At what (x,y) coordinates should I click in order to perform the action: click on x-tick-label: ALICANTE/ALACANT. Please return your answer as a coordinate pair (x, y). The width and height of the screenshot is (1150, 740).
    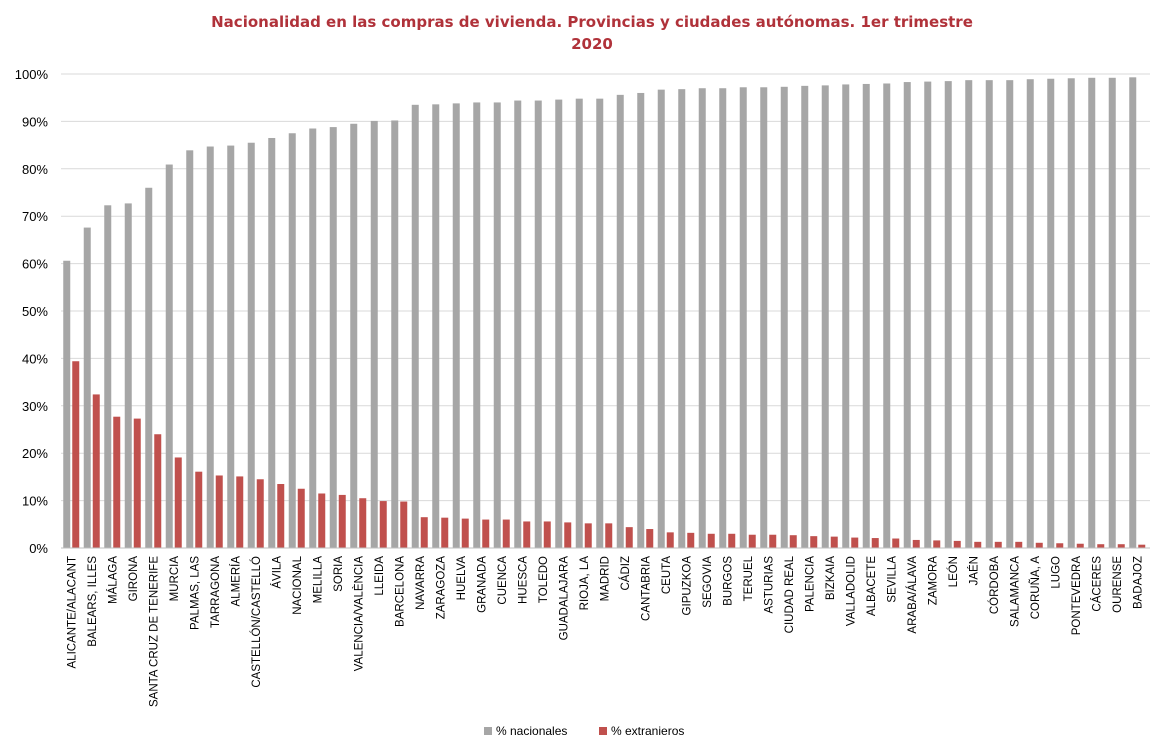
    Looking at the image, I should click on (72, 612).